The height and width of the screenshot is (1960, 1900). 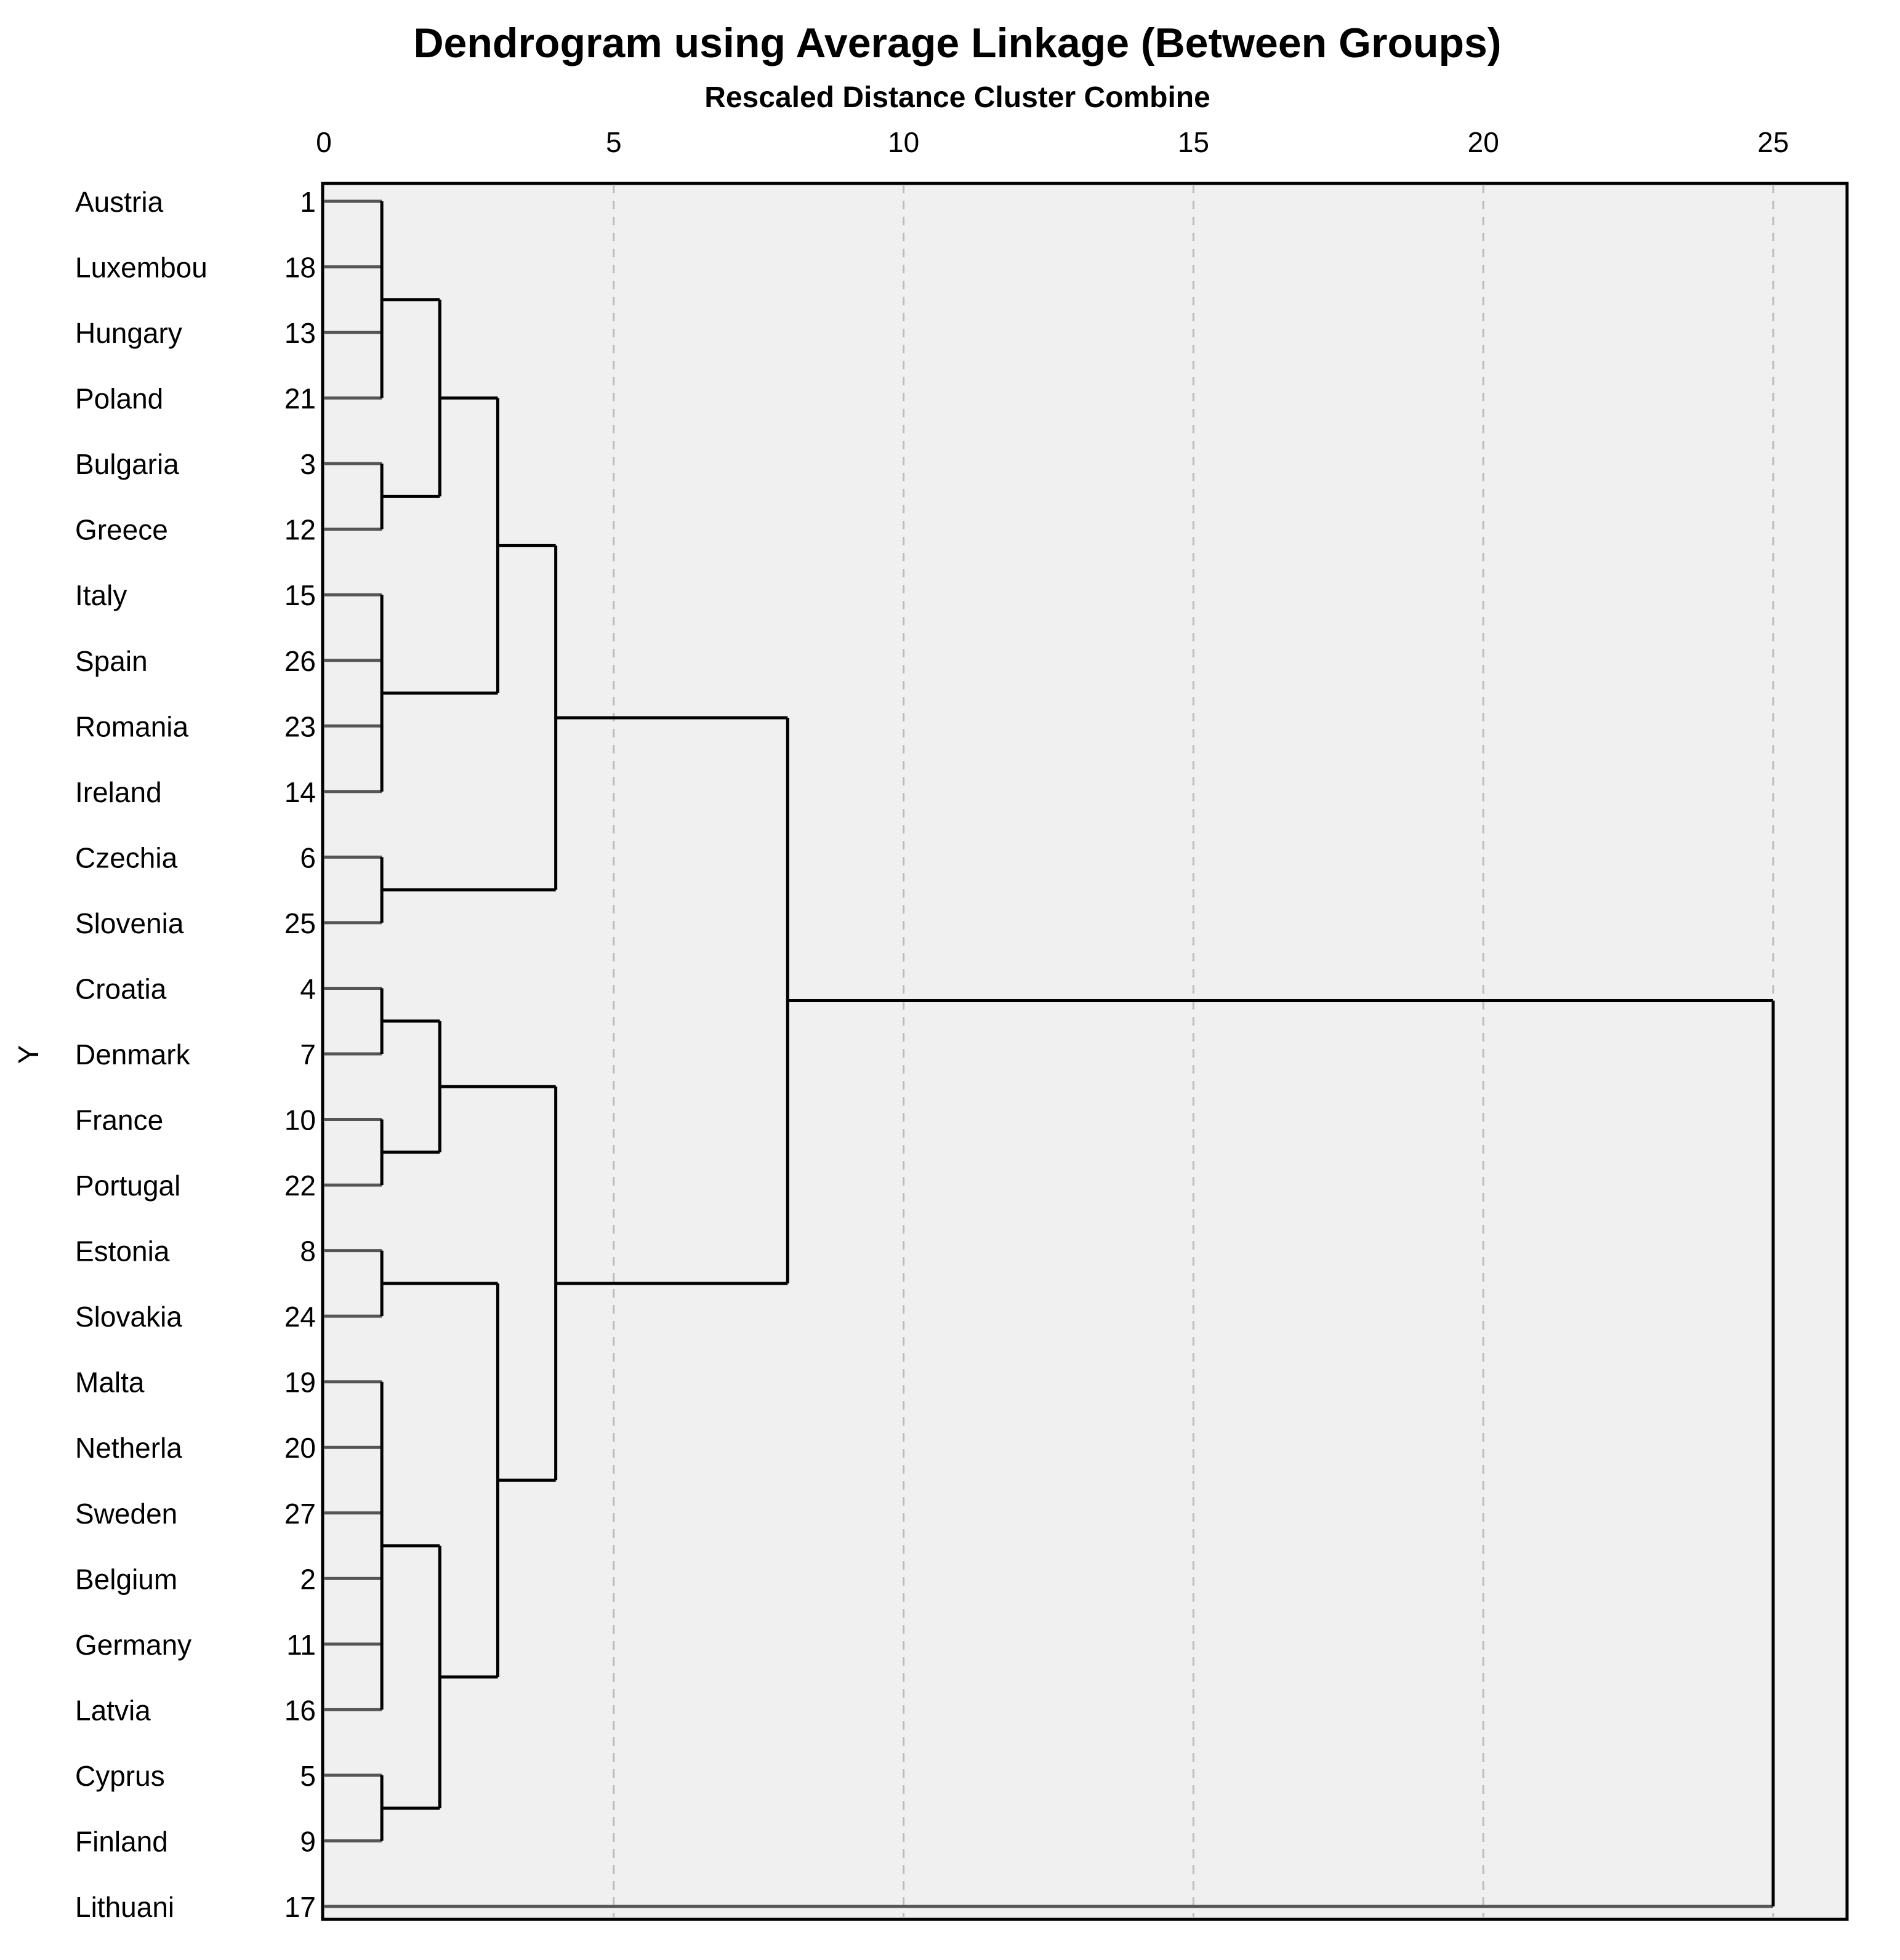 I want to click on leaf-id-5: 5, so click(x=308, y=1776).